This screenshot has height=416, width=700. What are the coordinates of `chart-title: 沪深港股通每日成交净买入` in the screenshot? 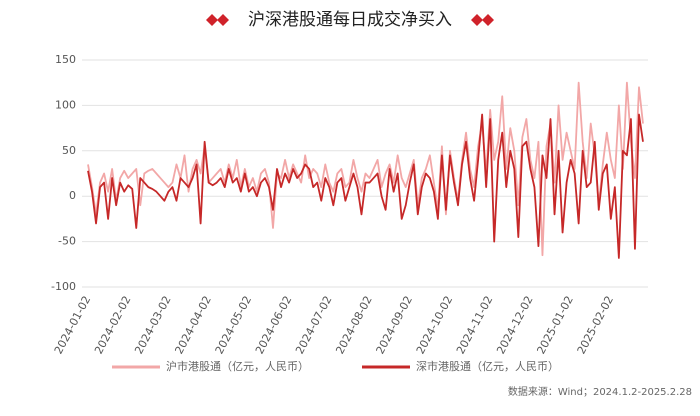 It's located at (350, 20).